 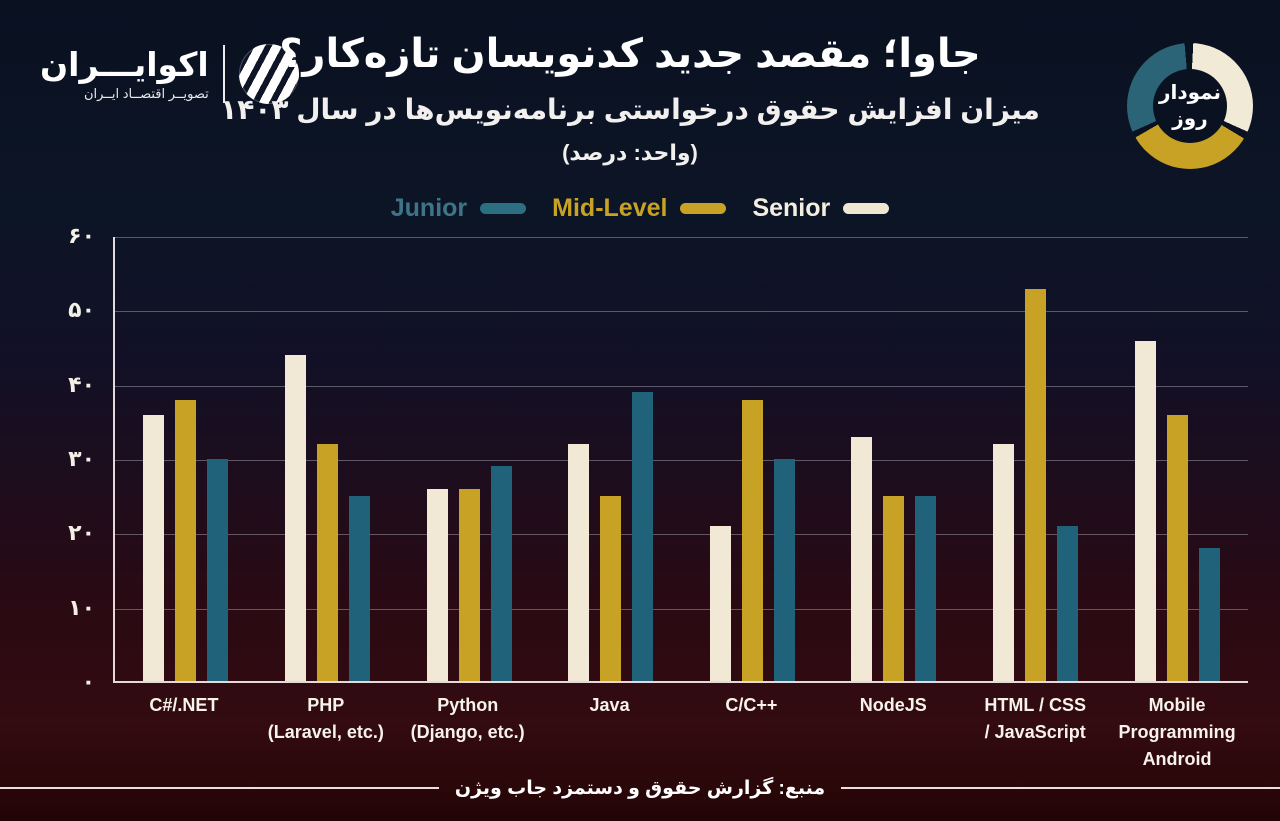 What do you see at coordinates (218, 570) in the screenshot?
I see `bar-junior-c-net` at bounding box center [218, 570].